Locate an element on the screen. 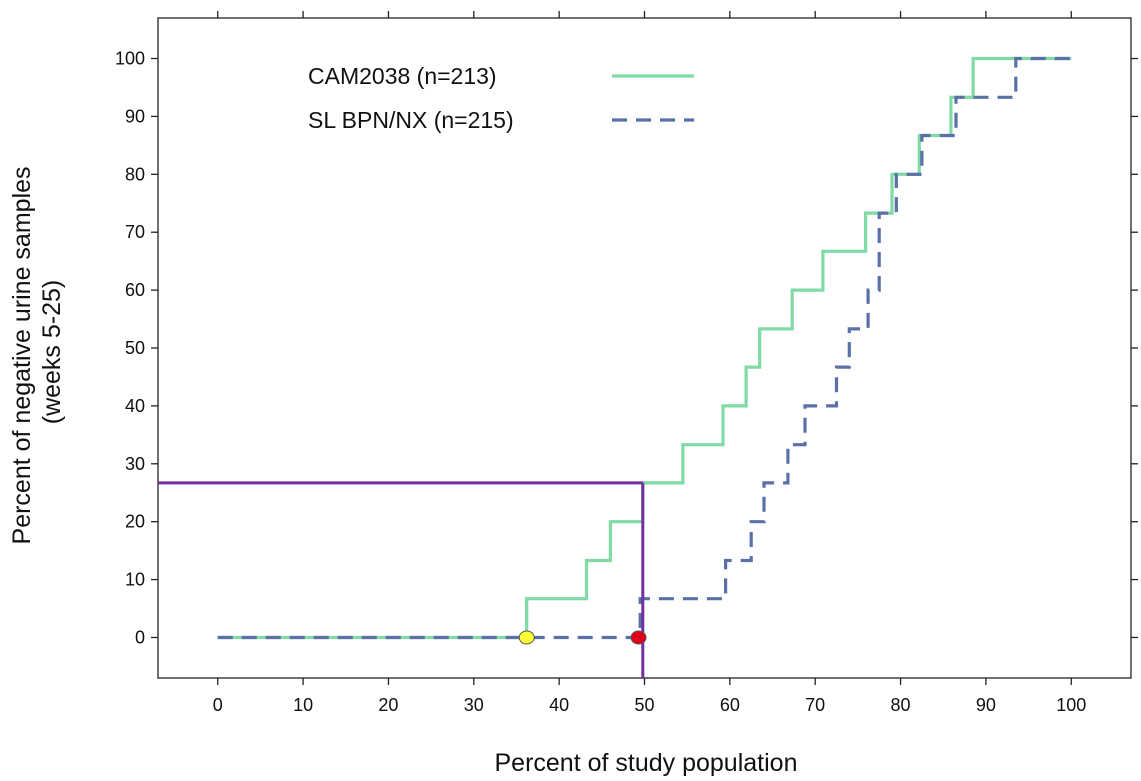 The width and height of the screenshot is (1141, 781). reference-lines is located at coordinates (401, 579).